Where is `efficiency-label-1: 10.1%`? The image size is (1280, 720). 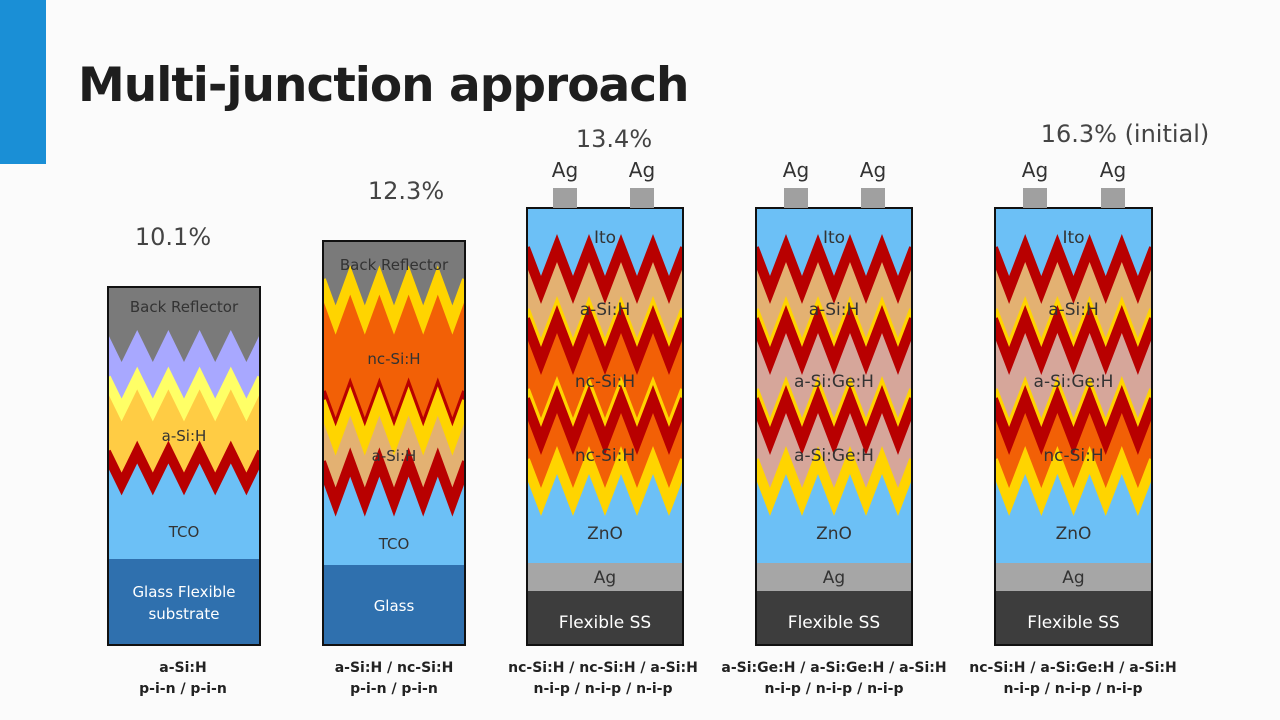 efficiency-label-1: 10.1% is located at coordinates (173, 237).